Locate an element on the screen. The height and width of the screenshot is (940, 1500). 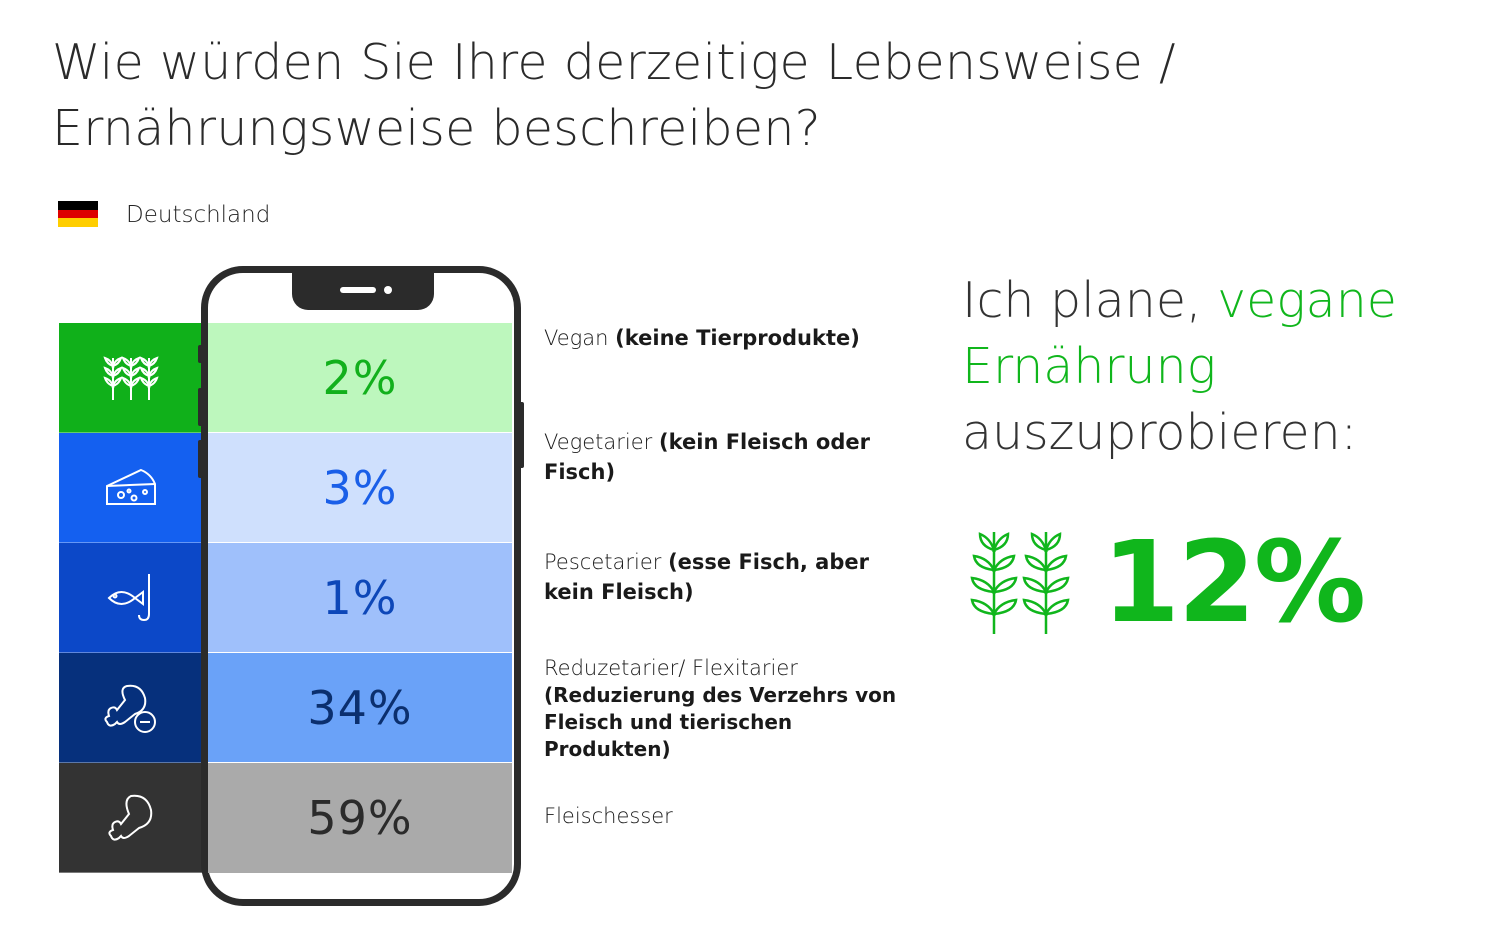
value-meat: 59% is located at coordinates (360, 818).